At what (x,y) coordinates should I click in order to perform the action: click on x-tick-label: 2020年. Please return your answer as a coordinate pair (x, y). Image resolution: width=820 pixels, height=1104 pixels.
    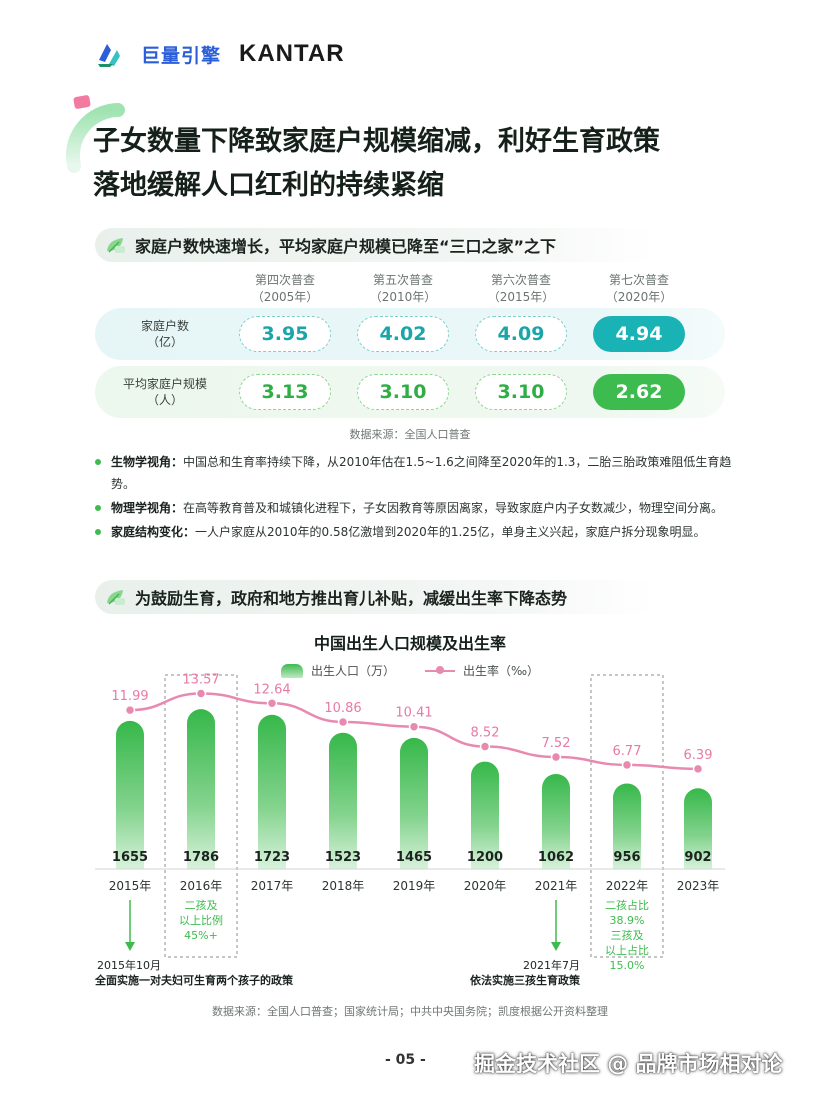
    Looking at the image, I should click on (485, 886).